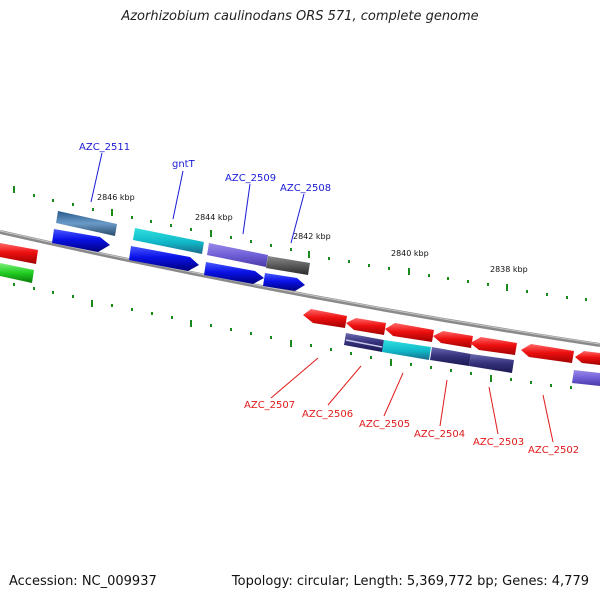 The height and width of the screenshot is (600, 600). Describe the element at coordinates (553, 450) in the screenshot. I see `gene-label-azc-2502: AZC_2502` at that location.